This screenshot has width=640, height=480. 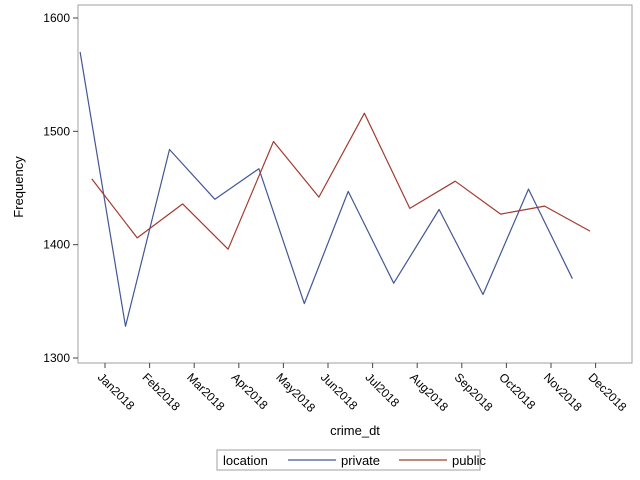 What do you see at coordinates (563, 392) in the screenshot?
I see `x-tick-label: Nov2018` at bounding box center [563, 392].